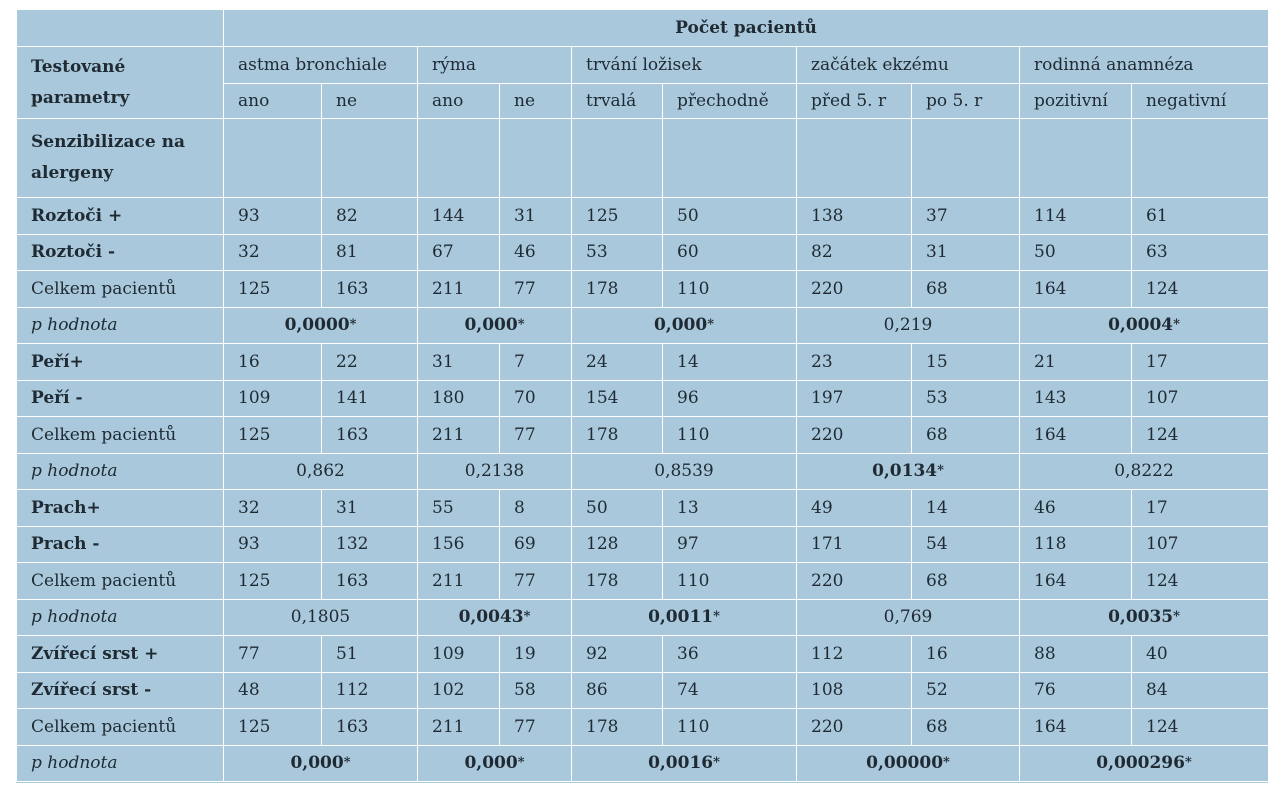  I want to click on p-value-cell: 0,0004*, so click(1144, 325).